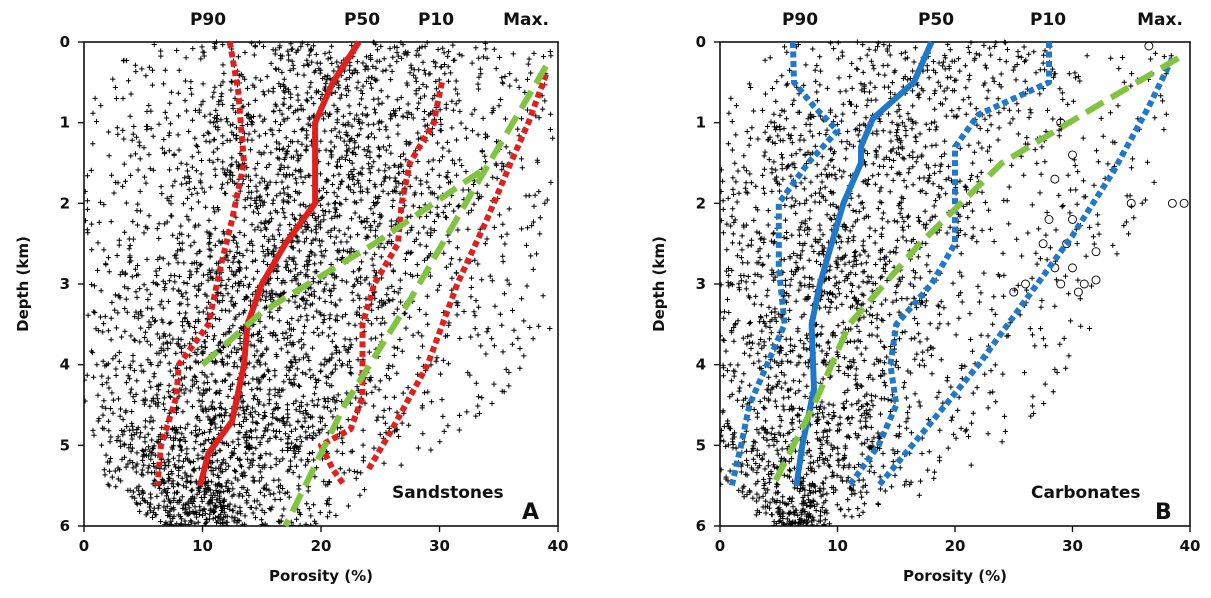  I want to click on trend-line, so click(341, 267).